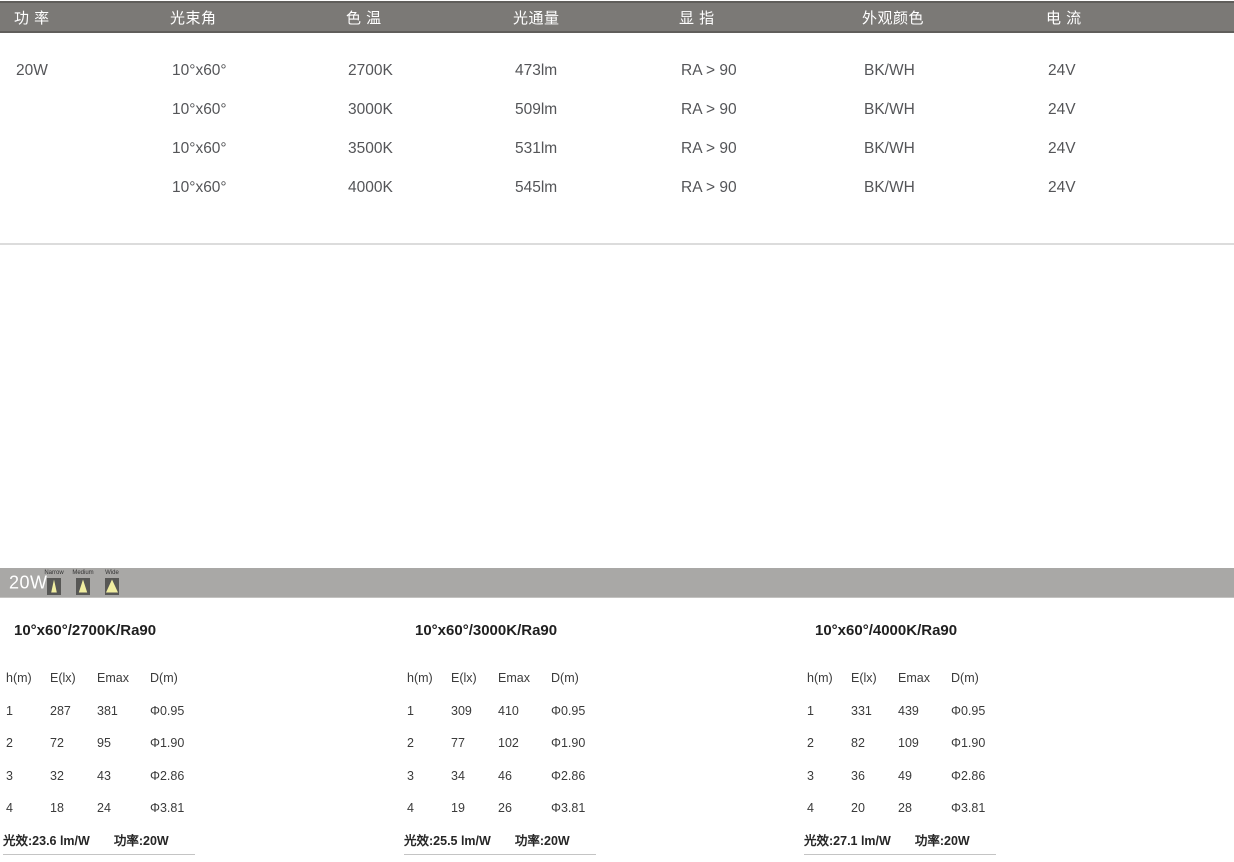 This screenshot has height=862, width=1234. I want to click on beam-options-bar: 20W Narrow Medium Wide, so click(617, 583).